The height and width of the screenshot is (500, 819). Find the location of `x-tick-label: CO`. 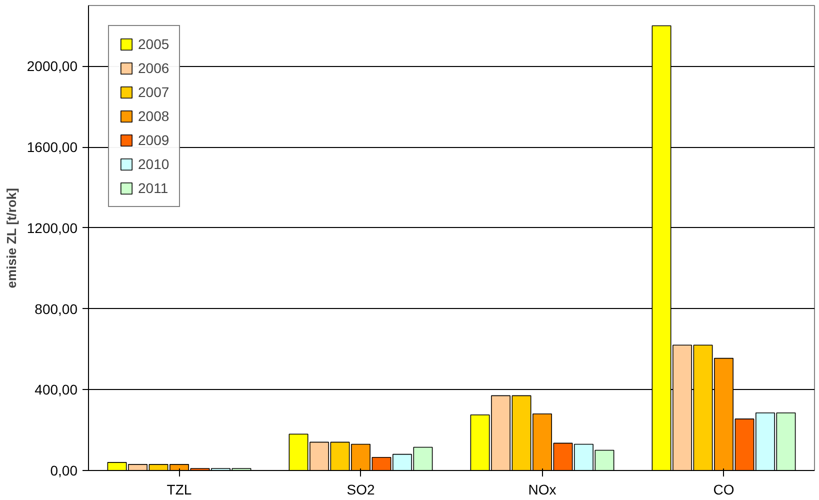

x-tick-label: CO is located at coordinates (723, 490).